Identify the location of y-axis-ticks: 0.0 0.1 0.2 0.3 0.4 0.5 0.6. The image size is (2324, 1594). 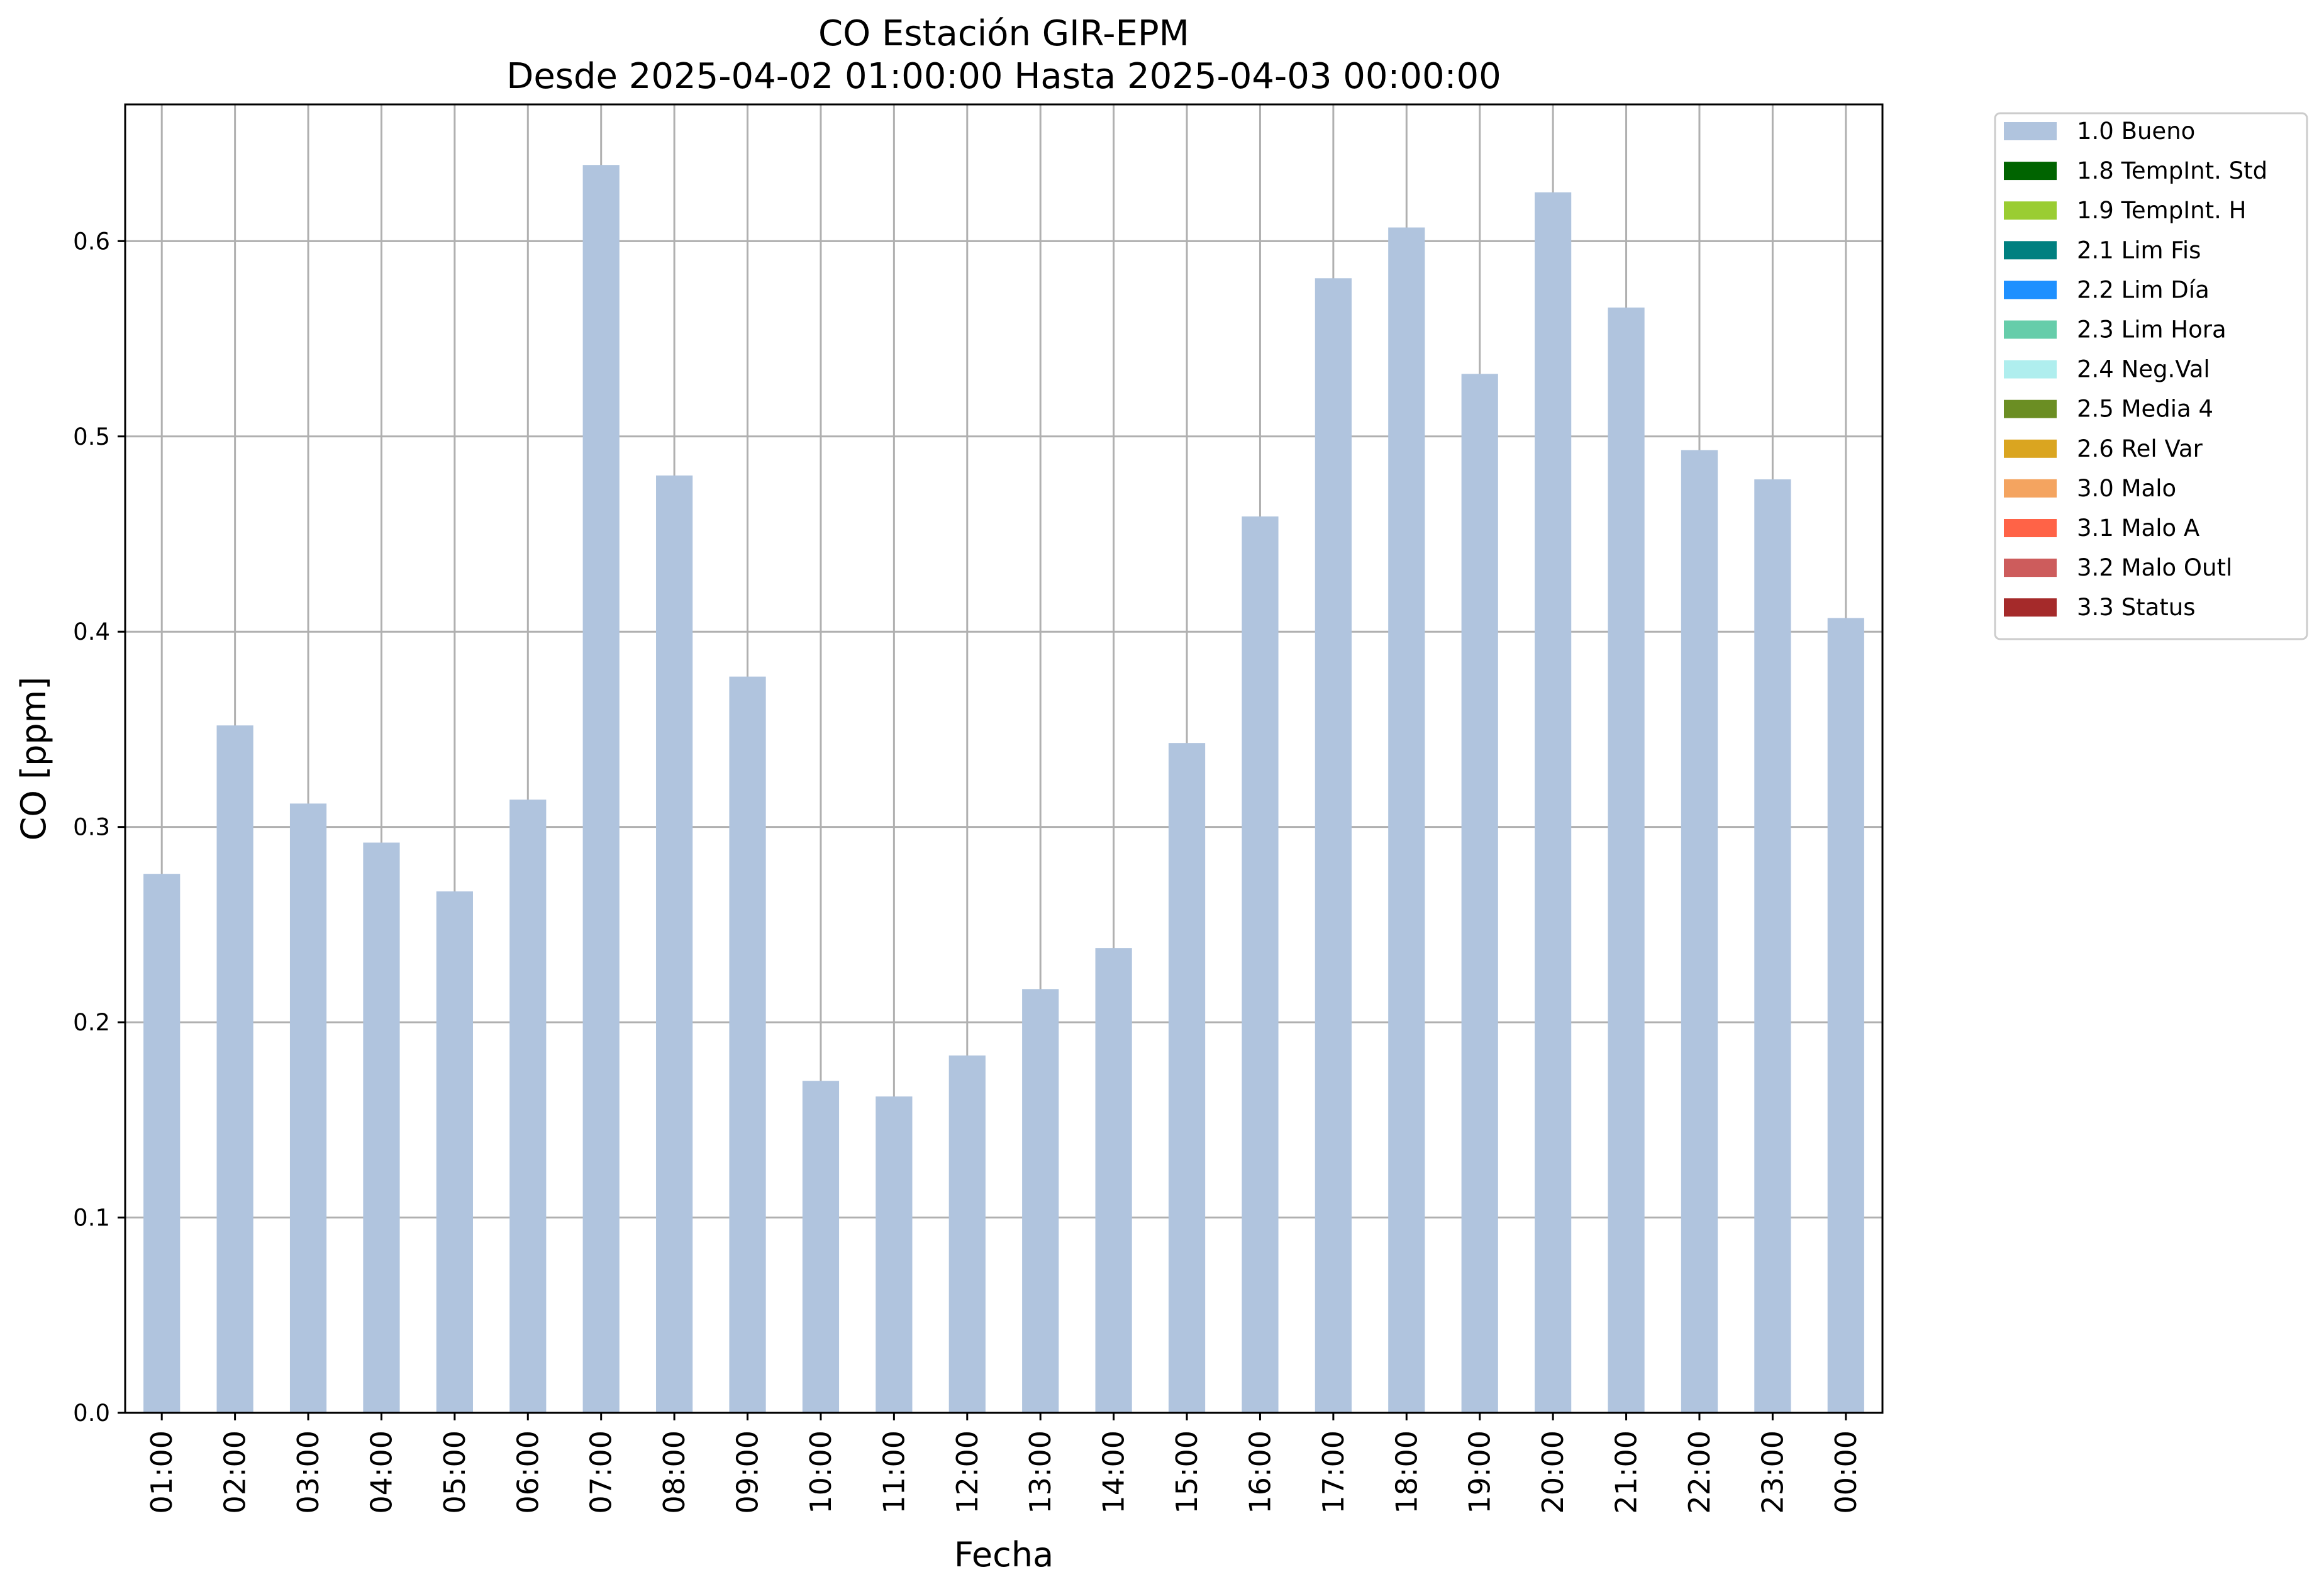
(99, 827).